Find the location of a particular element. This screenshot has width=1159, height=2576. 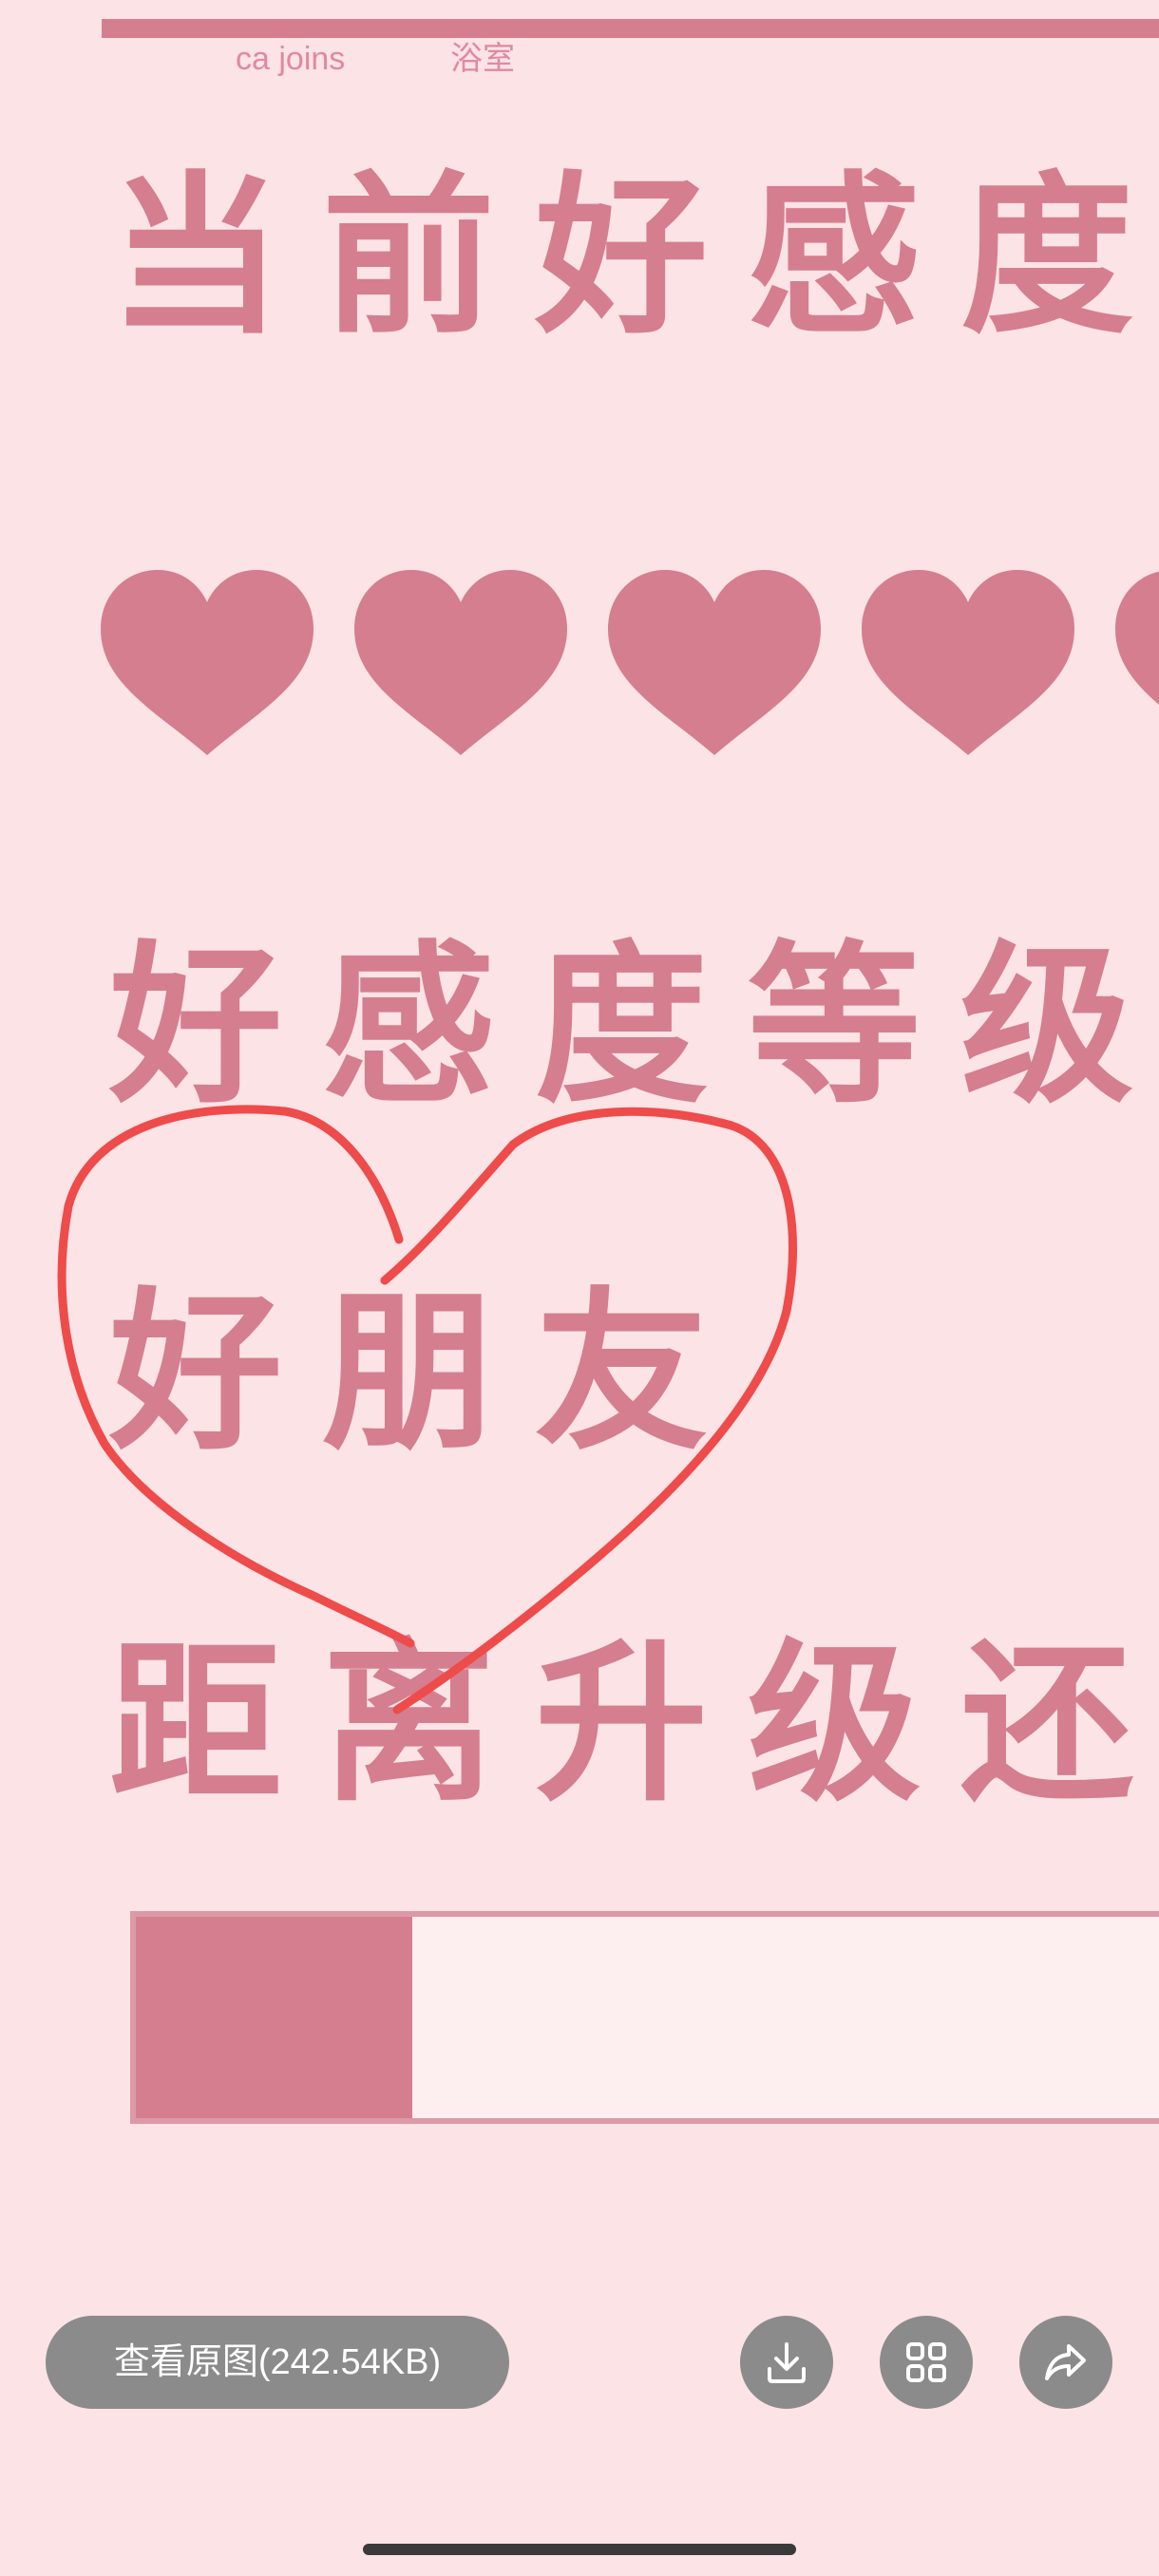

share-button is located at coordinates (1065, 2362).